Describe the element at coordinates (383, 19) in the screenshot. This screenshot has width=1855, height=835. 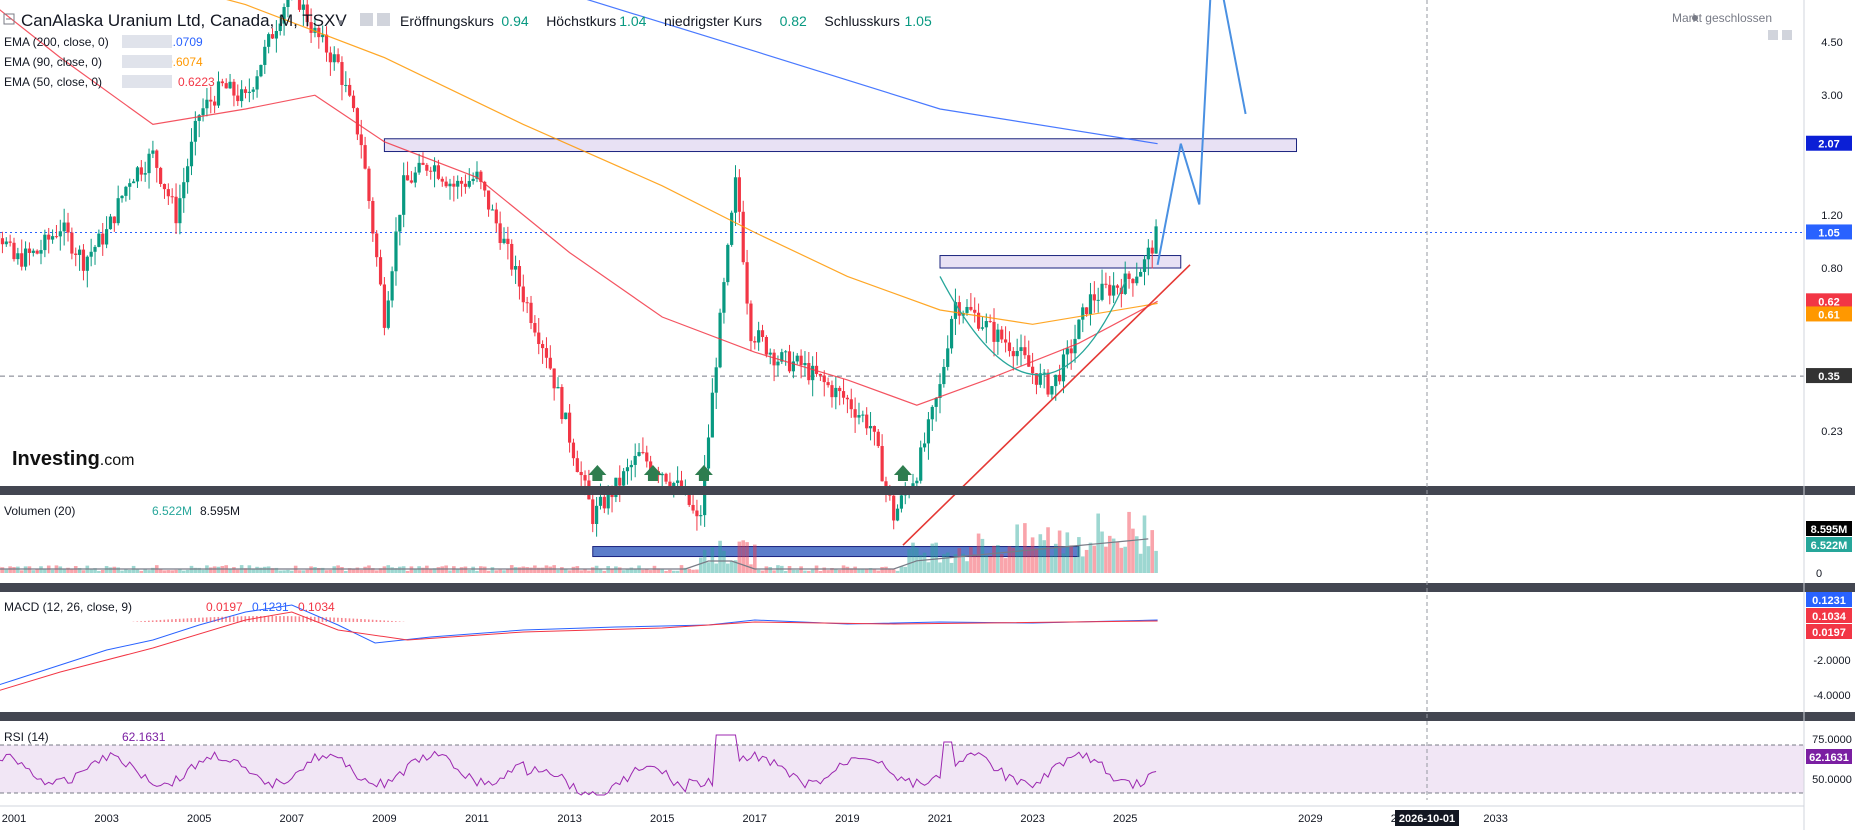
I see `gear-icon` at that location.